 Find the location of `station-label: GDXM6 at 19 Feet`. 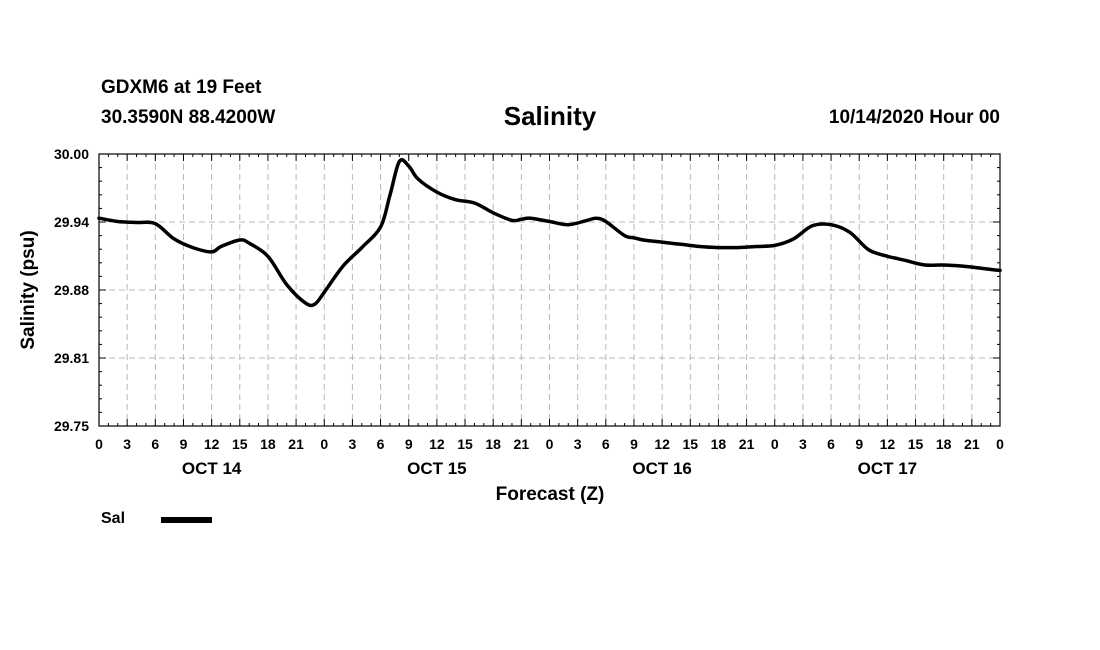

station-label: GDXM6 at 19 Feet is located at coordinates (181, 87).